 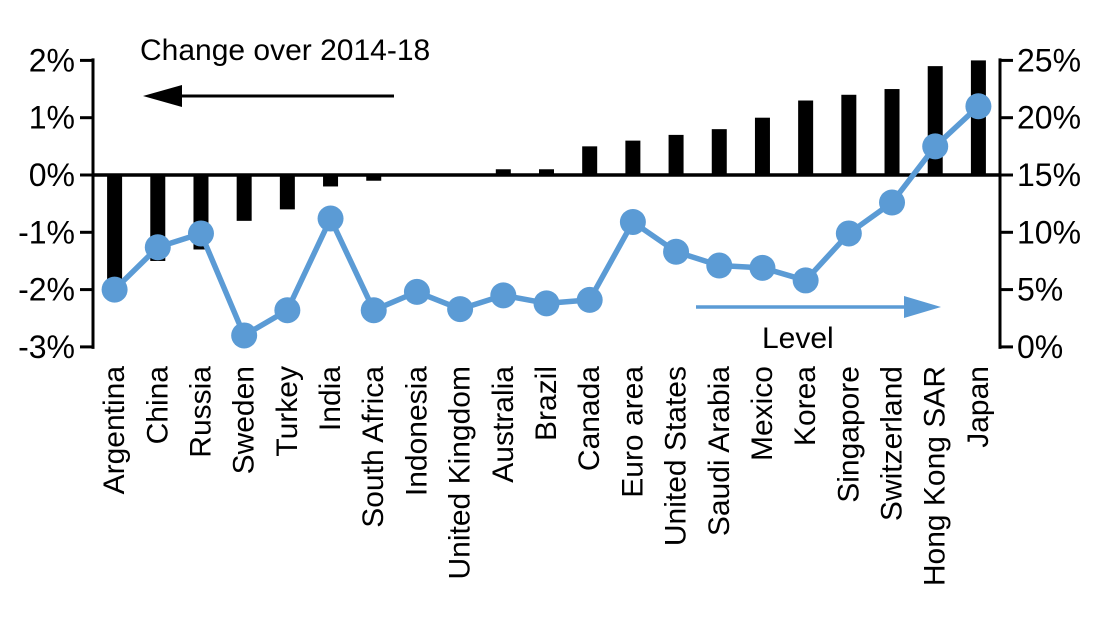 I want to click on point-United Kingdom, so click(x=460, y=309).